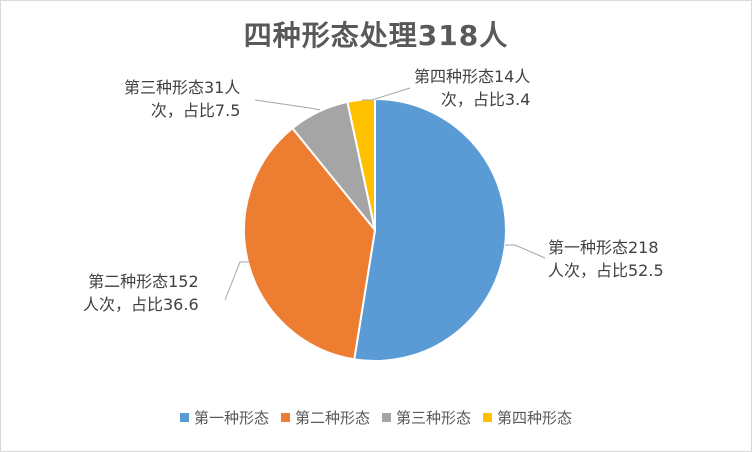  I want to click on chart-title: 四种形态处理318人, so click(376, 35).